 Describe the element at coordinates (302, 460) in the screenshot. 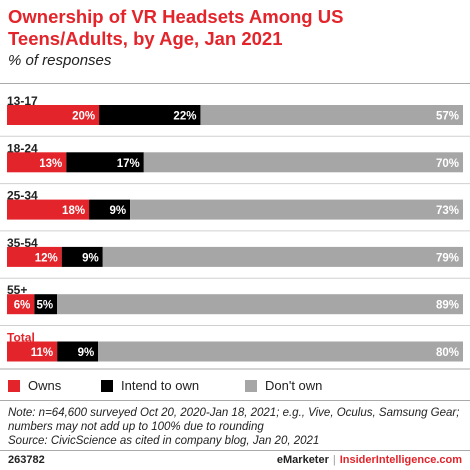

I see `brand-emarketer: eMarketer` at that location.